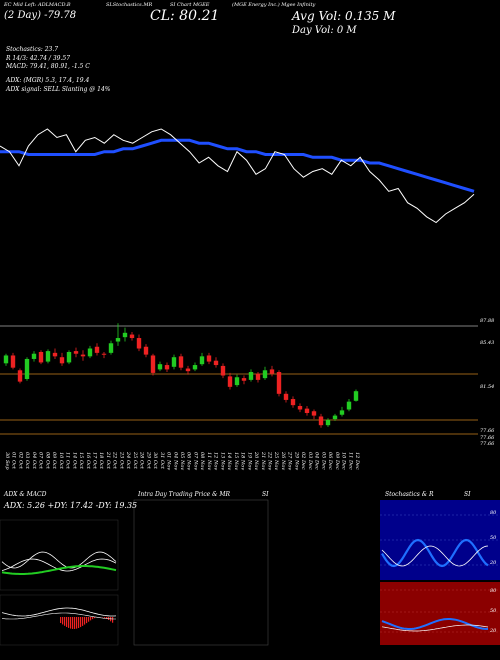 The height and width of the screenshot is (660, 500). Describe the element at coordinates (317, 461) in the screenshot. I see `x-tick-label: 04 Dec` at that location.